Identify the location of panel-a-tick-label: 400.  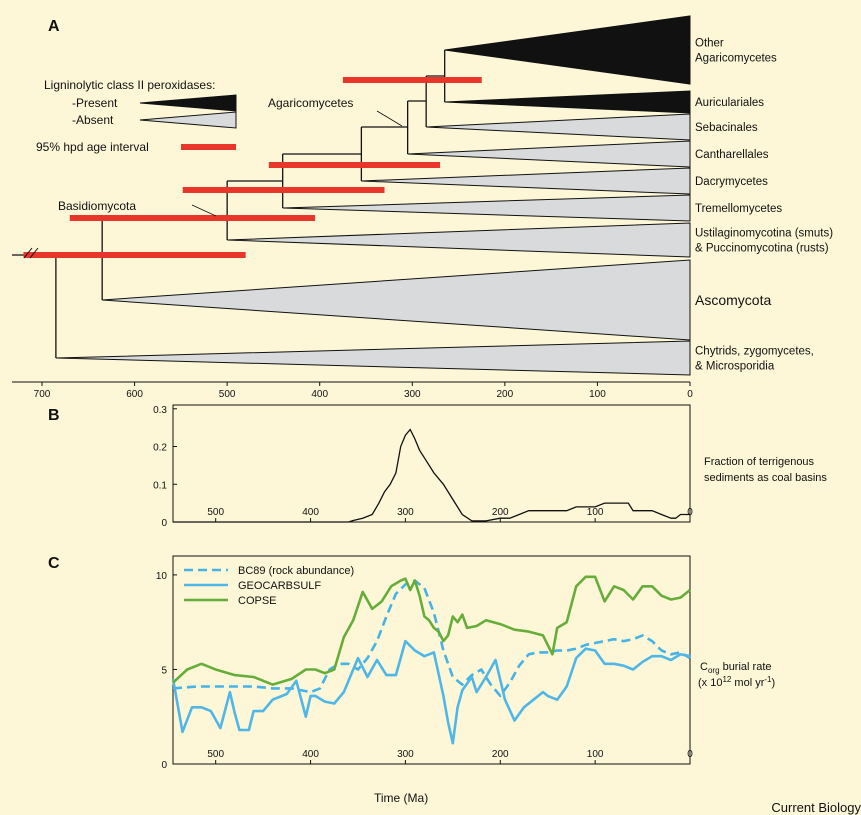
(319, 394).